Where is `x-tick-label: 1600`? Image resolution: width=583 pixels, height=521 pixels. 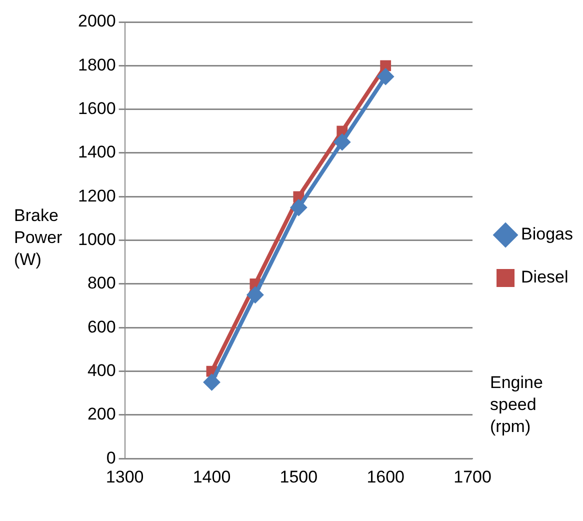 x-tick-label: 1600 is located at coordinates (385, 476).